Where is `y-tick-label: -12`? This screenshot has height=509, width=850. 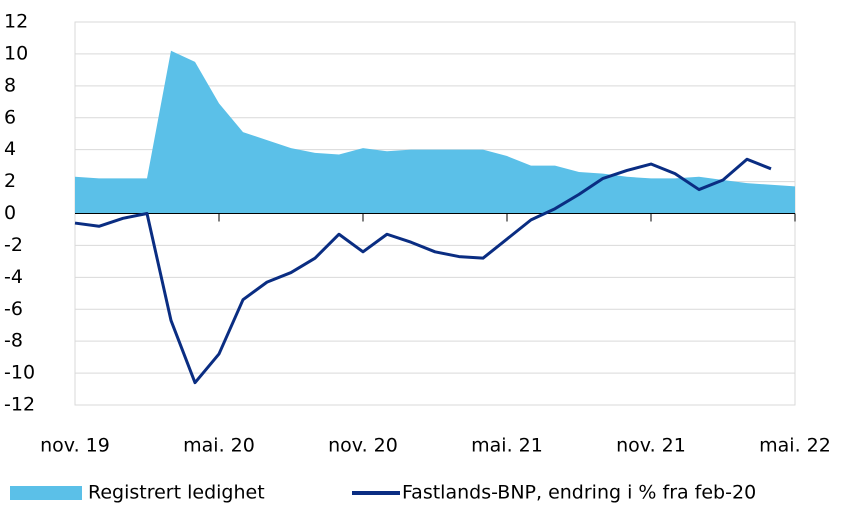
y-tick-label: -12 is located at coordinates (19, 405).